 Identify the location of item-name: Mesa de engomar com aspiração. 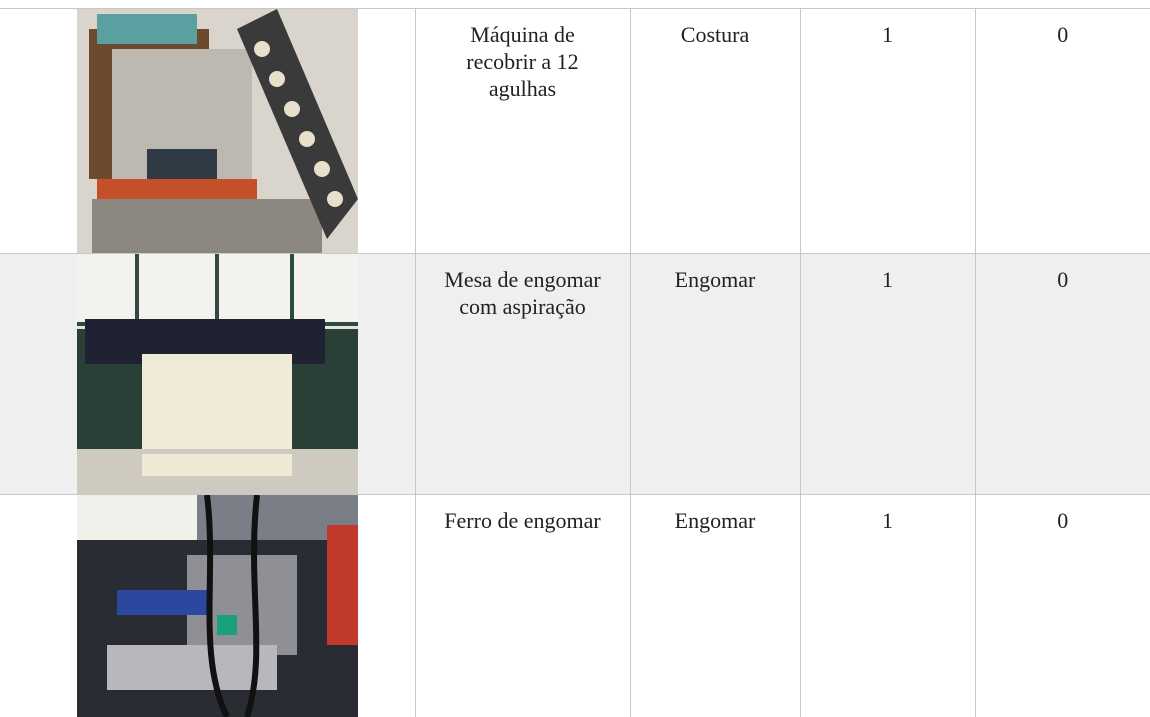
(522, 374).